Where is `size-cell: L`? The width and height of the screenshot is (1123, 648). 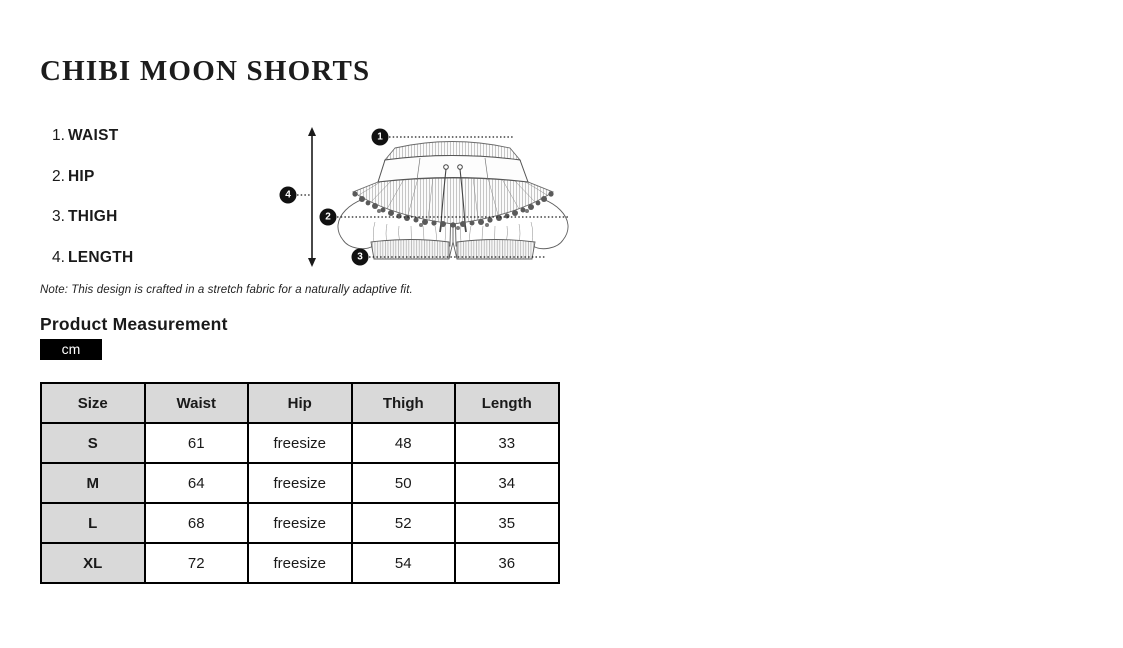
size-cell: L is located at coordinates (93, 523).